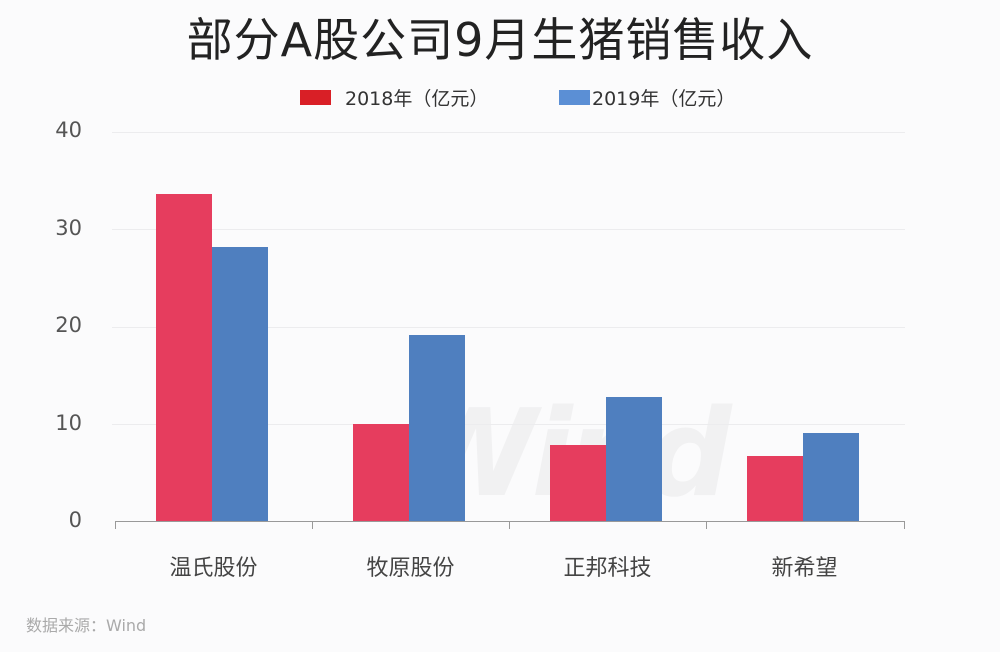 The width and height of the screenshot is (1000, 652). I want to click on y-tick-30: 30, so click(68, 228).